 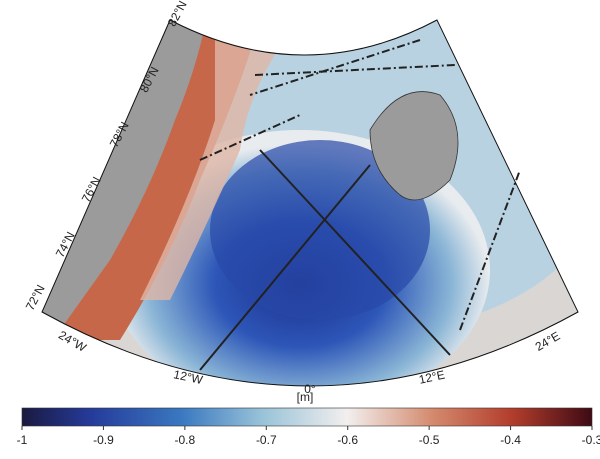 What do you see at coordinates (103, 440) in the screenshot?
I see `colorbar-tick-label: -0.9` at bounding box center [103, 440].